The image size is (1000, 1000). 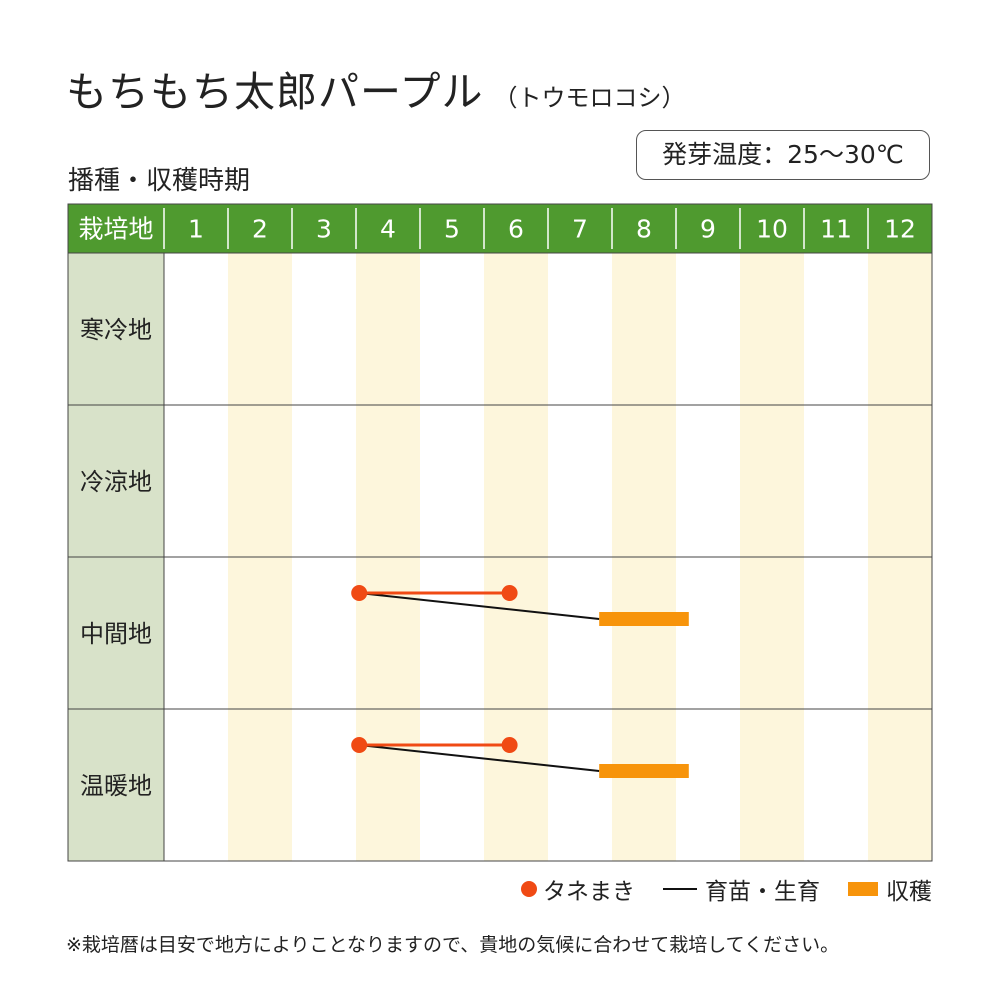 I want to click on month-label-10: 10, so click(x=772, y=229).